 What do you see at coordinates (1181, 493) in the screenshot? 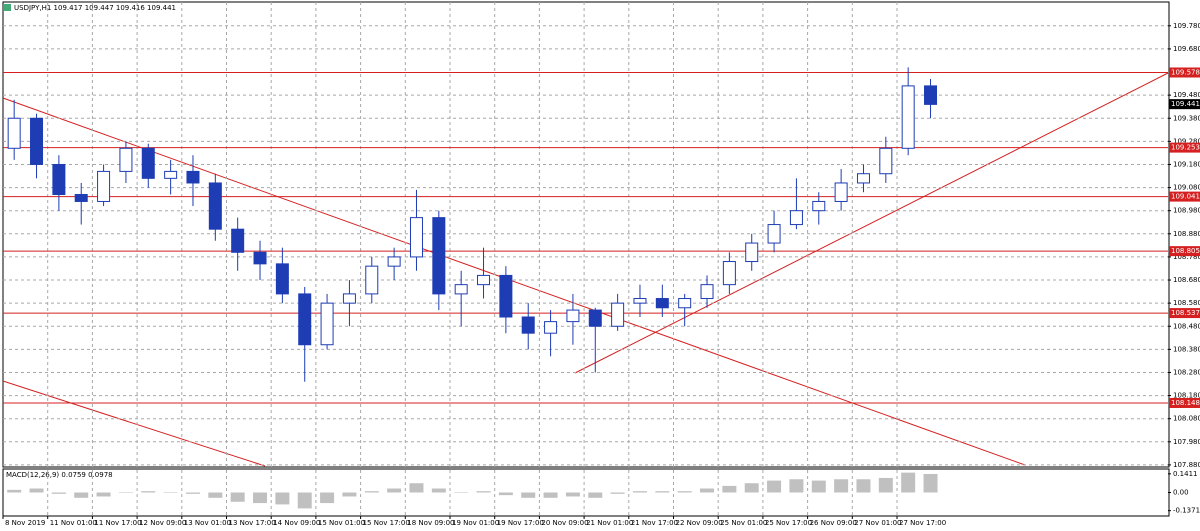
I see `y-tick-label: 0.00` at bounding box center [1181, 493].